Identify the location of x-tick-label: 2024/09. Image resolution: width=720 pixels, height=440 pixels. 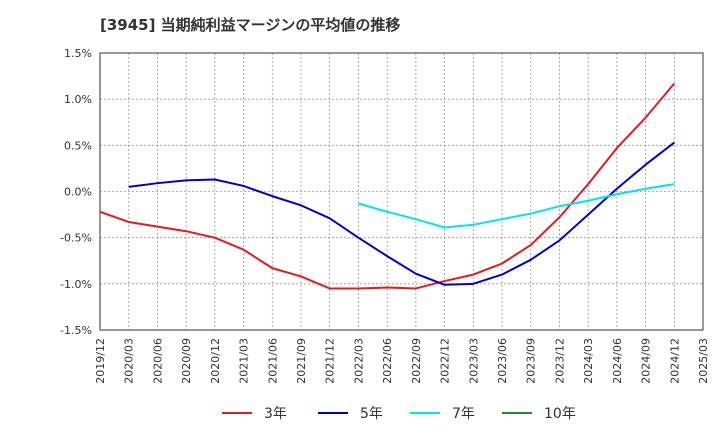
(646, 361).